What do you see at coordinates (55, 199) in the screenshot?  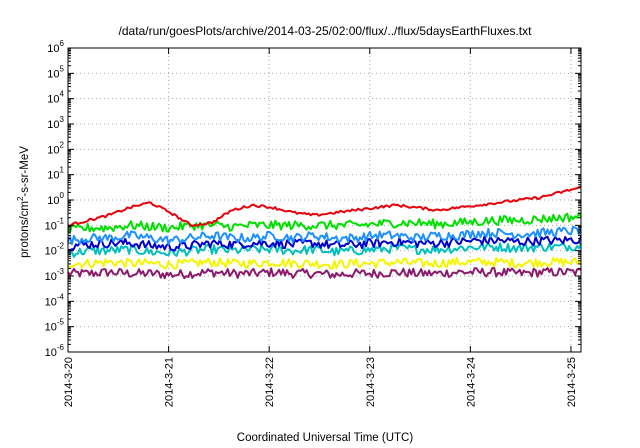 I see `y-tick-label: 10⁰` at bounding box center [55, 199].